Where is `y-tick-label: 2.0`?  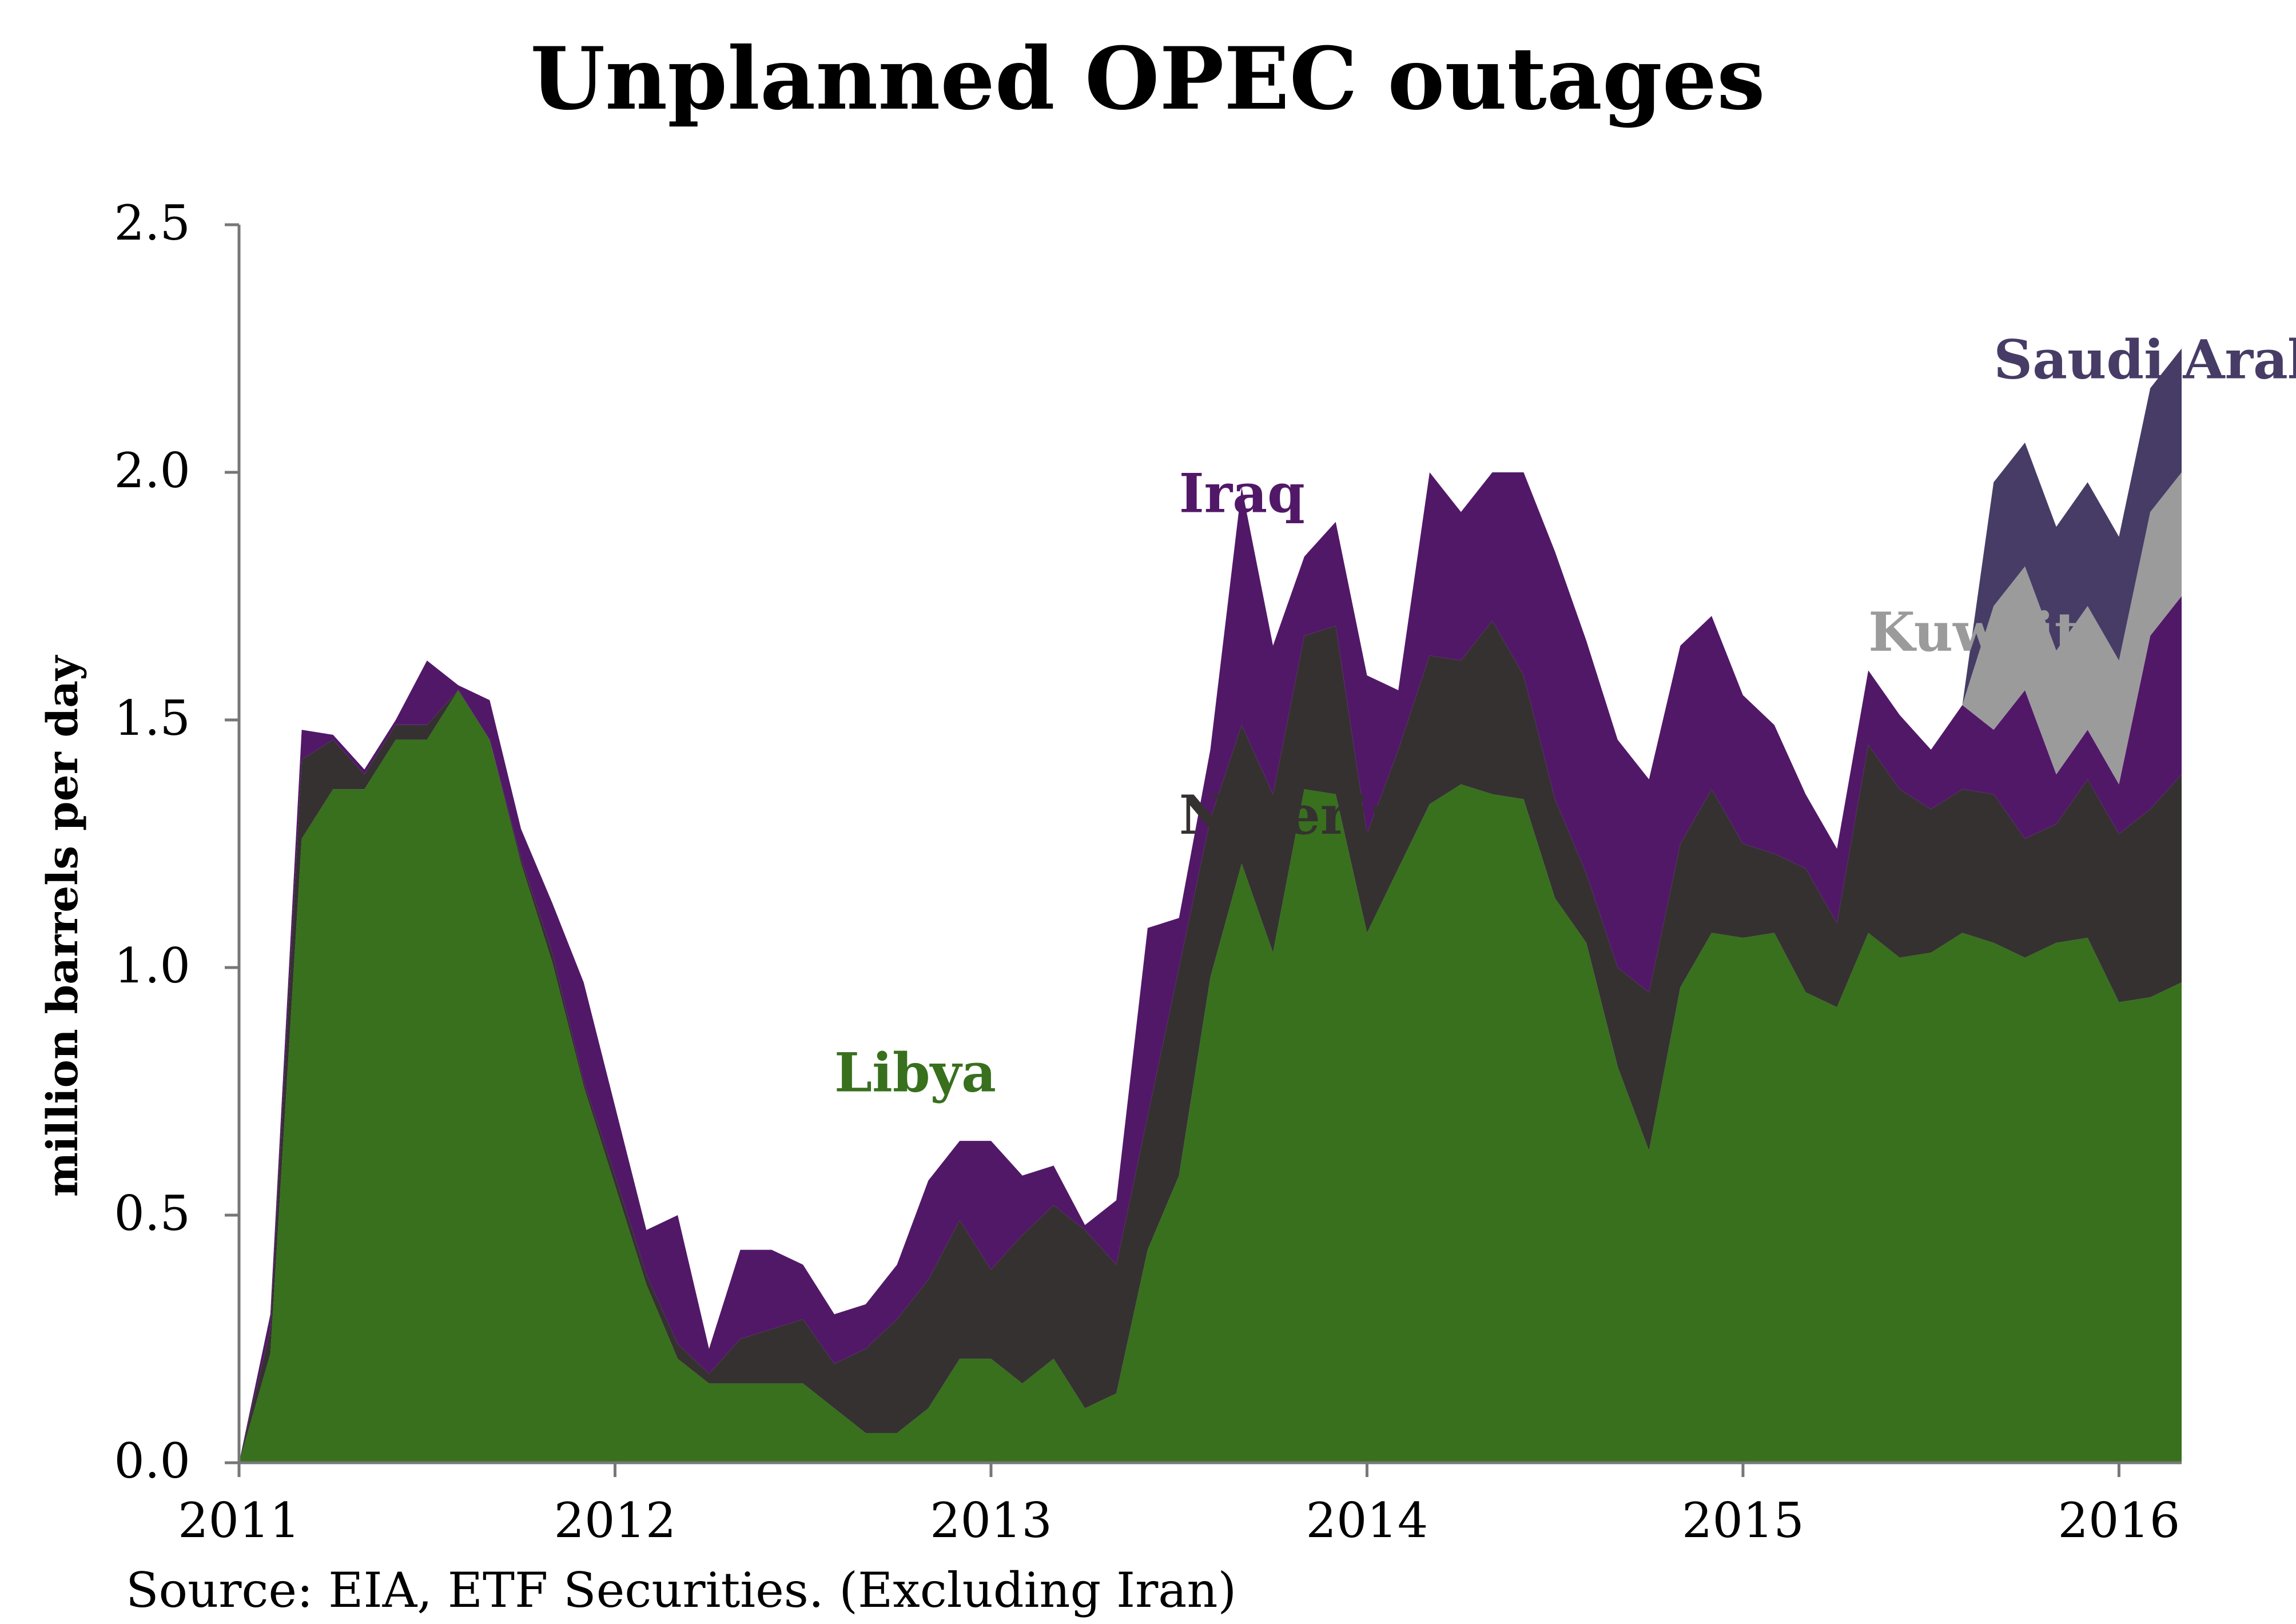 y-tick-label: 2.0 is located at coordinates (152, 471).